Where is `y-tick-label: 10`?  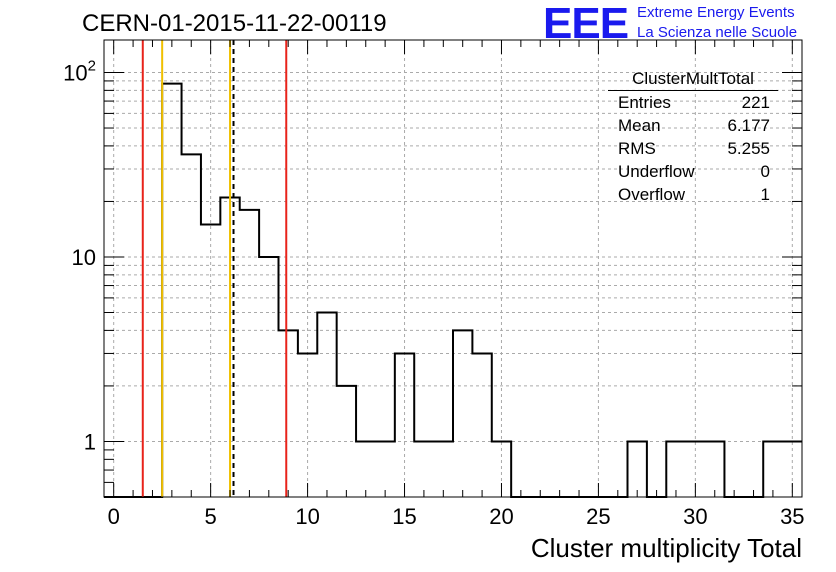 y-tick-label: 10 is located at coordinates (84, 257).